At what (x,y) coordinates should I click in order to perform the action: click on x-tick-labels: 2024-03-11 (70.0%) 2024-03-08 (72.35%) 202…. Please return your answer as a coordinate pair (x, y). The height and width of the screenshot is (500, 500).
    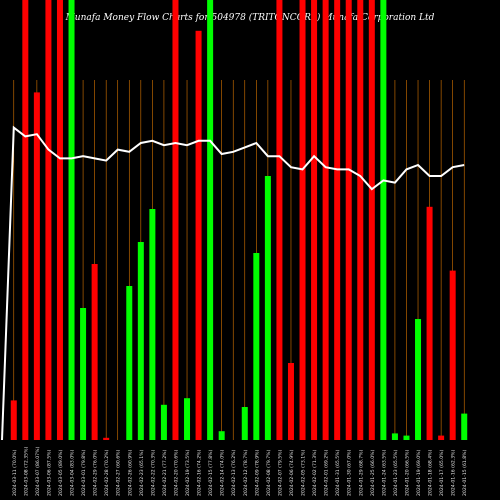
    Looking at the image, I should click on (240, 471).